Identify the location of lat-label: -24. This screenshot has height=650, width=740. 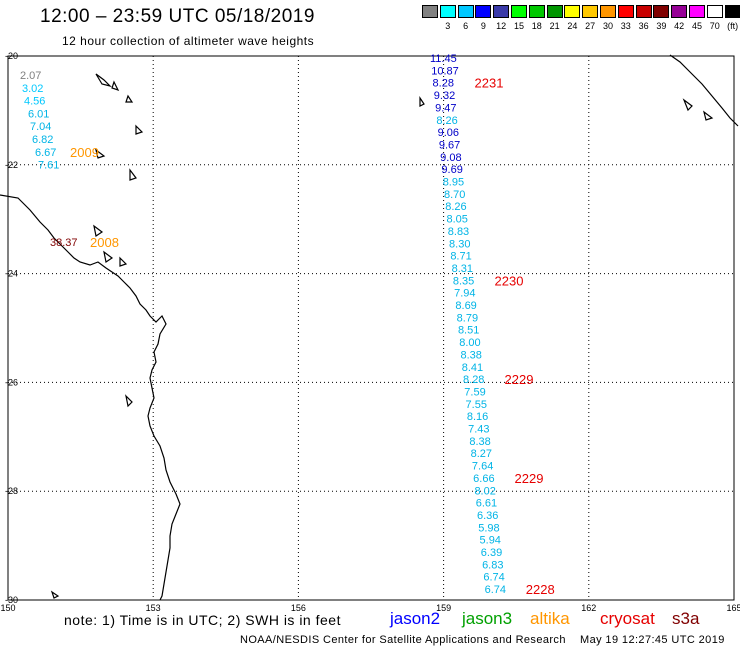
(11, 274).